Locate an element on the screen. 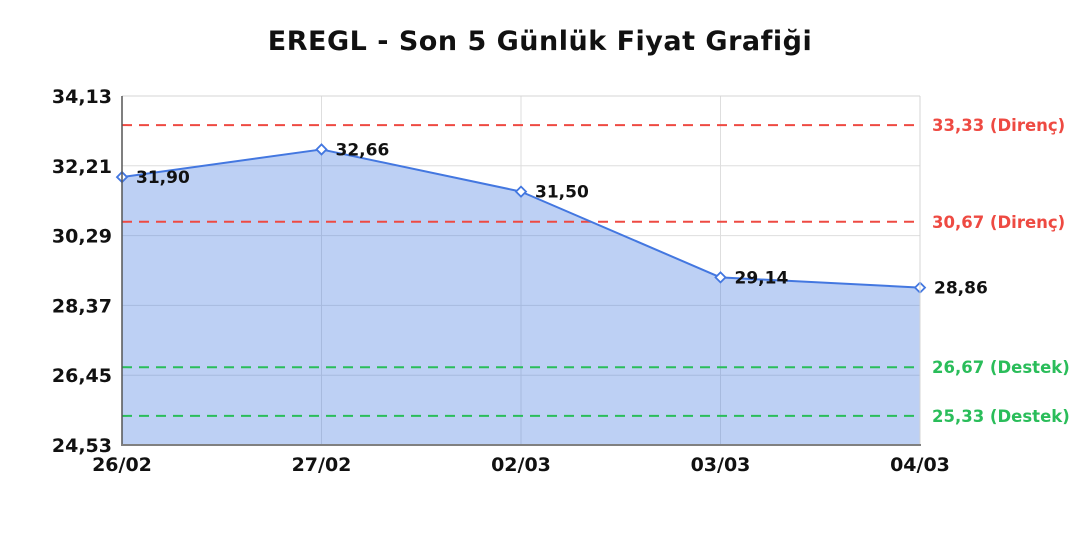  data-point-label: 31,90 is located at coordinates (163, 178).